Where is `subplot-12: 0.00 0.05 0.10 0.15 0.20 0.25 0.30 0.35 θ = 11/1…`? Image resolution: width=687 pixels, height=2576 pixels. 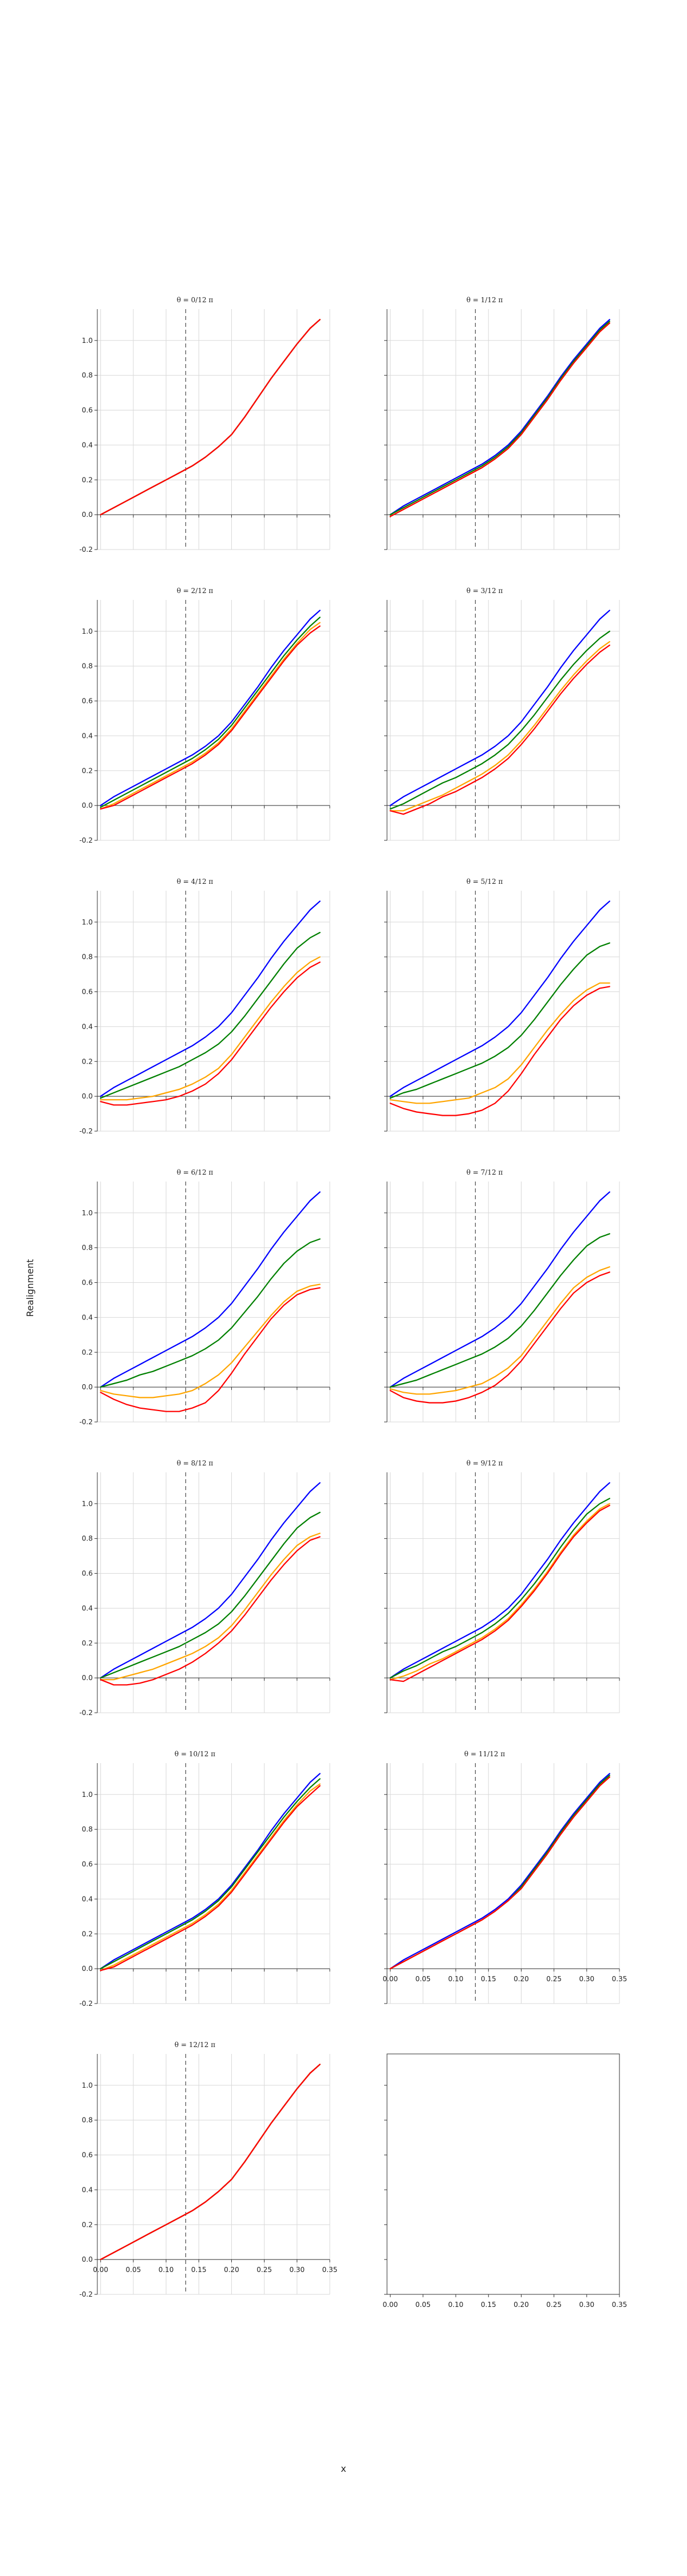
subplot-12: 0.00 0.05 0.10 0.15 0.20 0.25 0.30 0.35 θ = 11/1… is located at coordinates (504, 1877).